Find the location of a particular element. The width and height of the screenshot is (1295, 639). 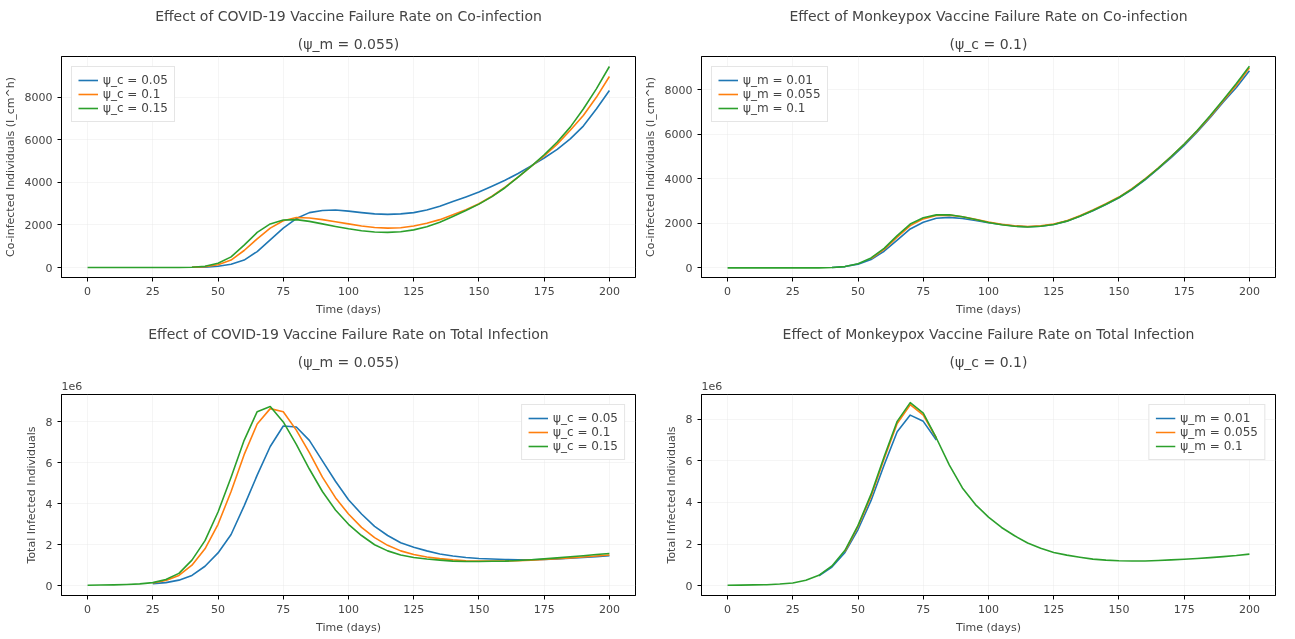

chart-title: Effect of Monkeypox Vaccine Failure Rate on Total Infection is located at coordinates (988, 333).